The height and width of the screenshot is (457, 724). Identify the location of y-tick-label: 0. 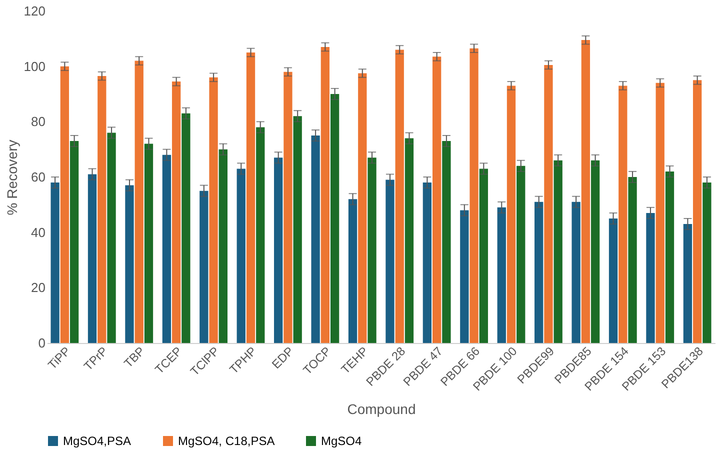
(42, 343).